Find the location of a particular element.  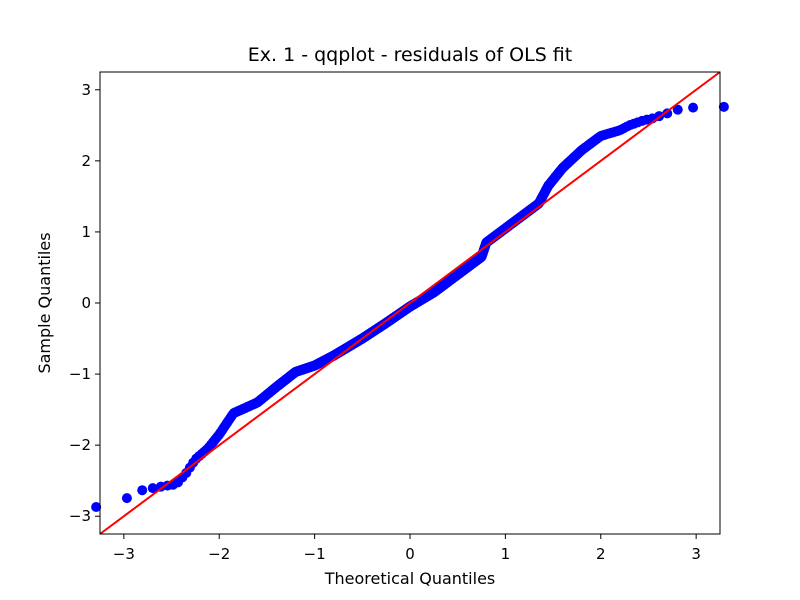

x-tick-label: 0 is located at coordinates (410, 554).